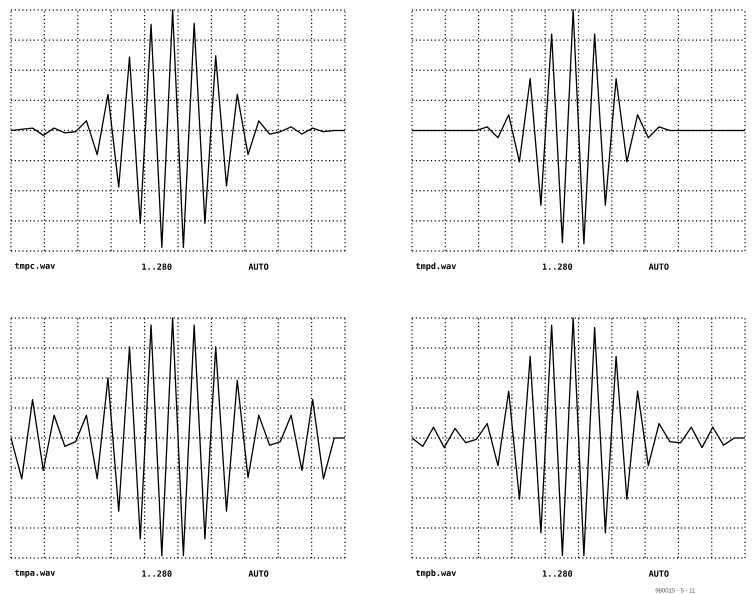 Image resolution: width=752 pixels, height=594 pixels. Describe the element at coordinates (34, 266) in the screenshot. I see `text: tmpc.wav` at that location.